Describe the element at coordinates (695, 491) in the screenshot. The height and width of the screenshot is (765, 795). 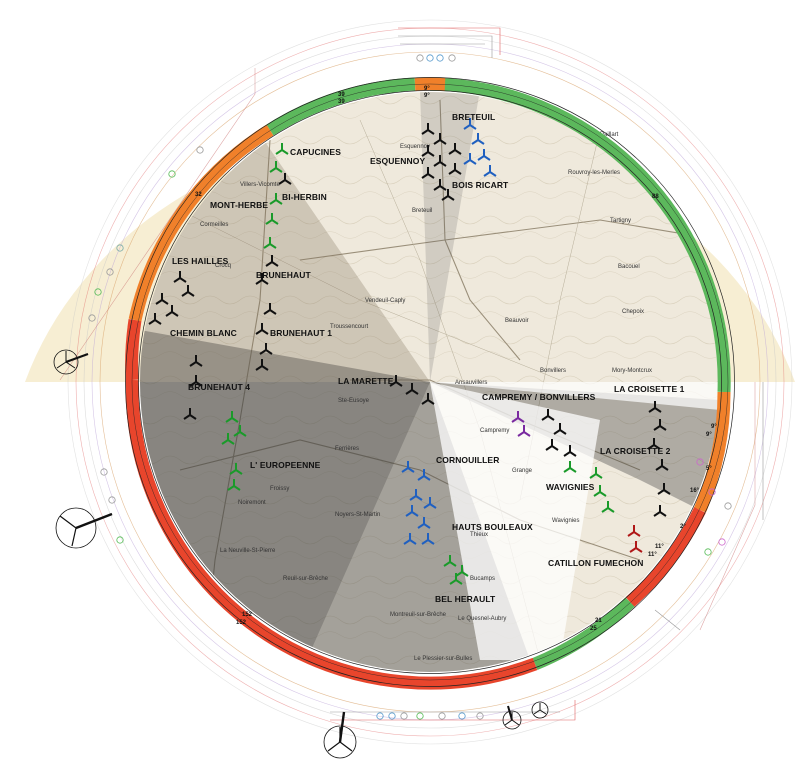
I see `ring-label-right-16: 16°` at that location.